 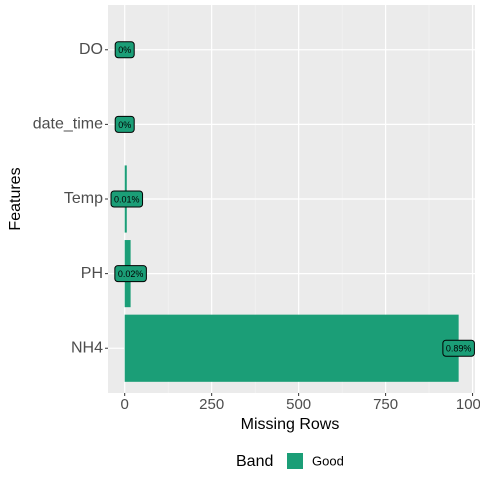 I want to click on x-tick-label: 0, so click(x=125, y=404).